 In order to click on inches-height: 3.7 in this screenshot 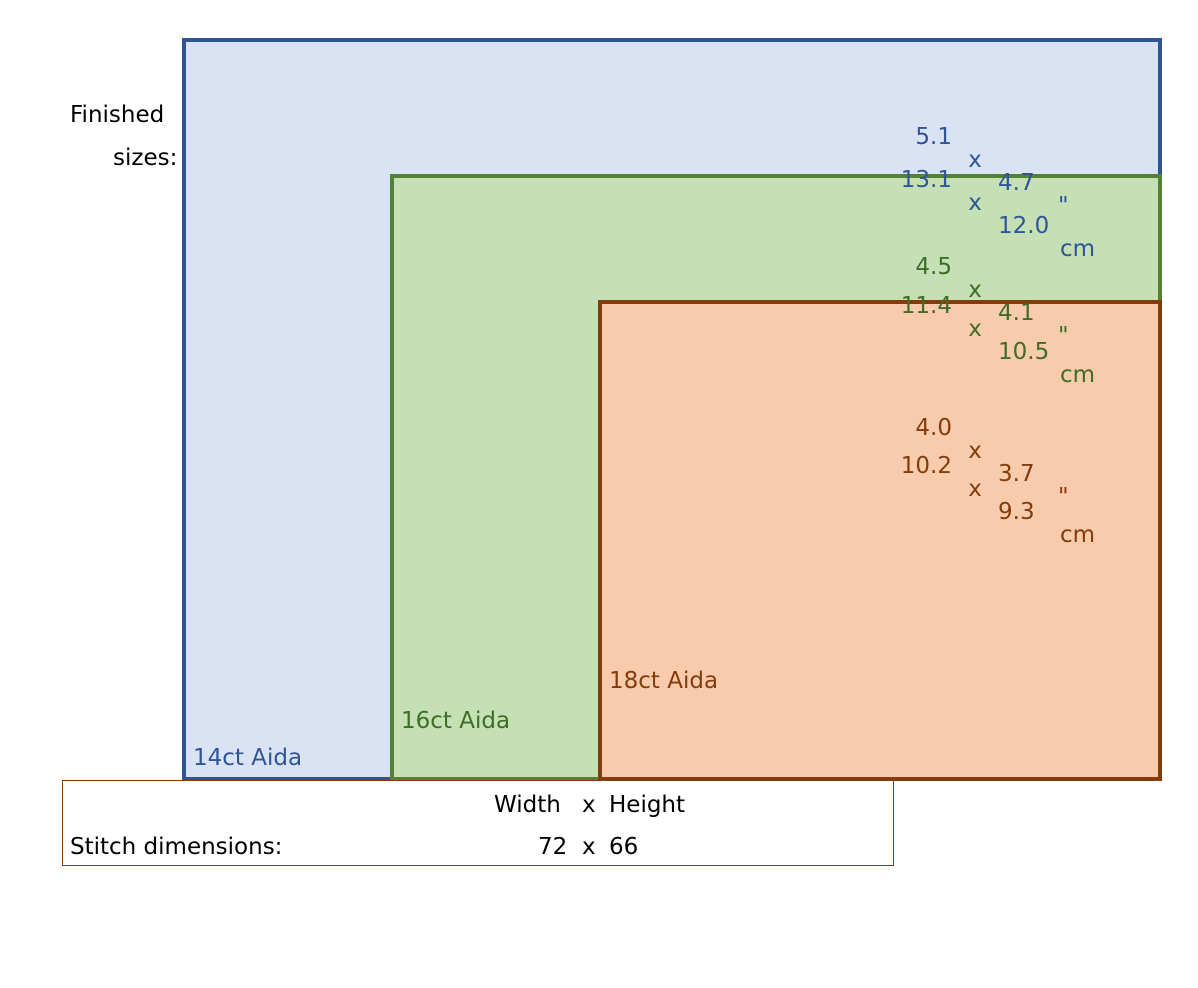, I will do `click(1016, 474)`.